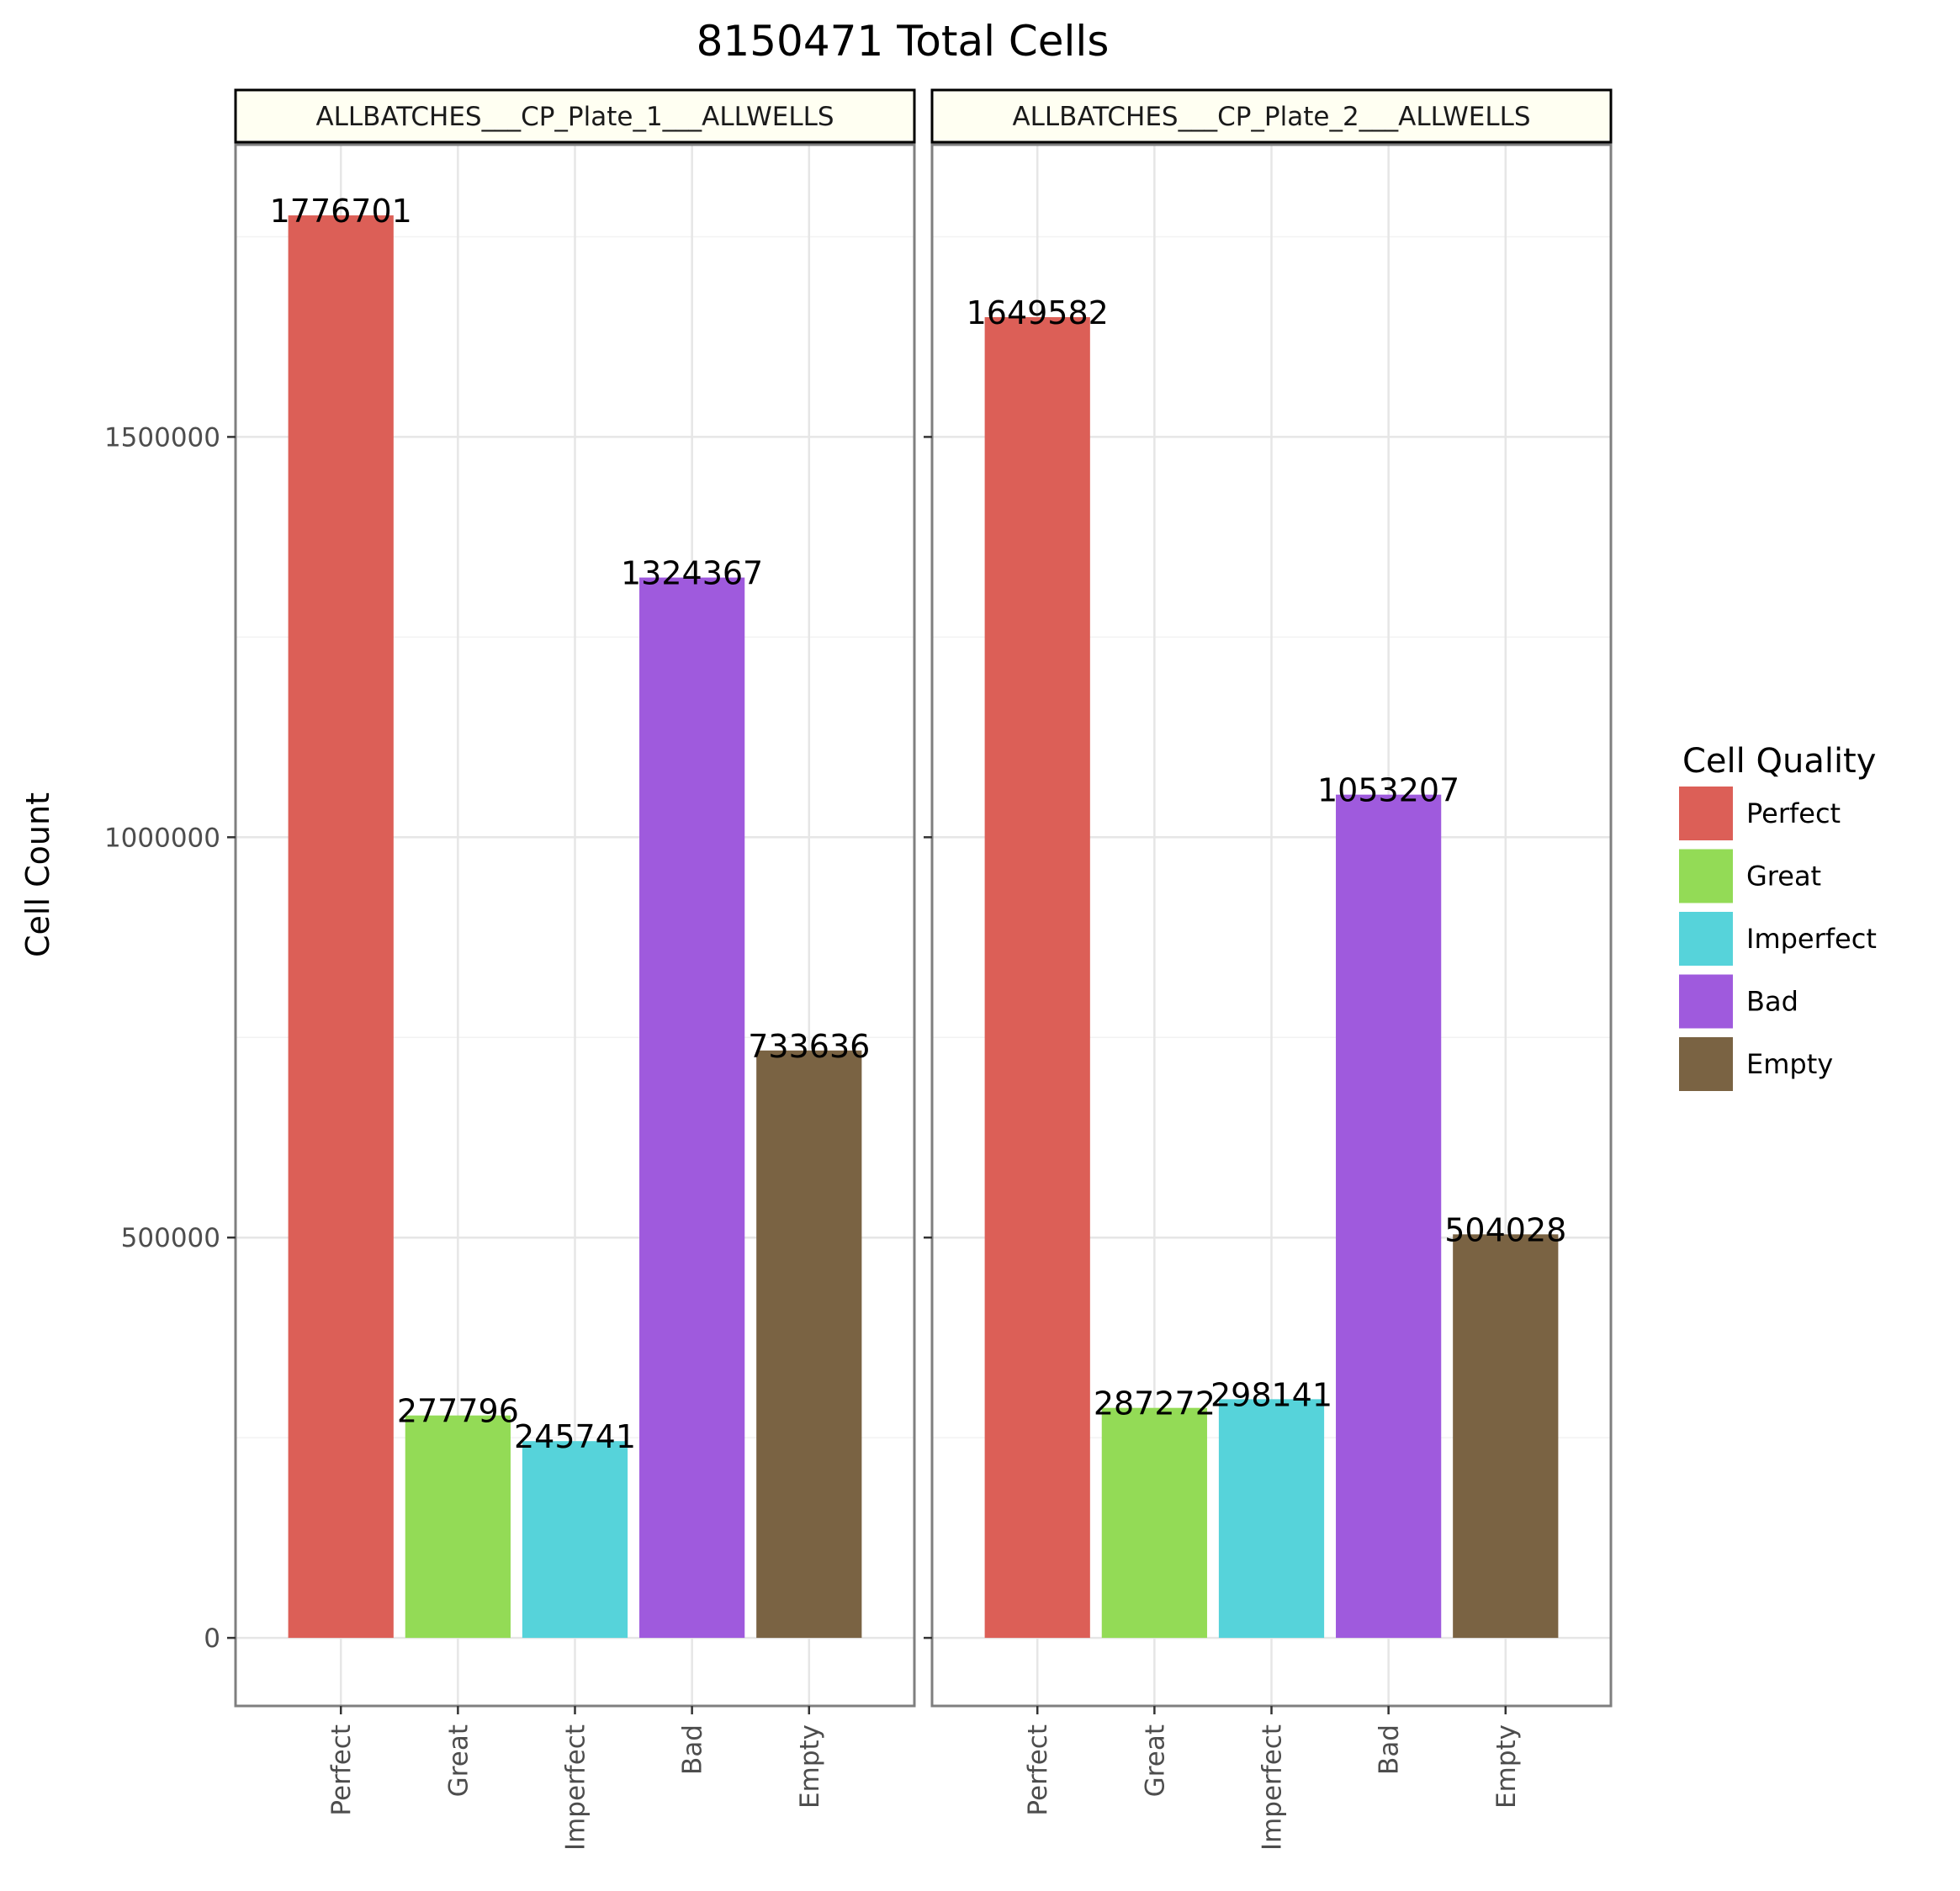  Describe the element at coordinates (1155, 1403) in the screenshot. I see `value-label: 287272` at that location.